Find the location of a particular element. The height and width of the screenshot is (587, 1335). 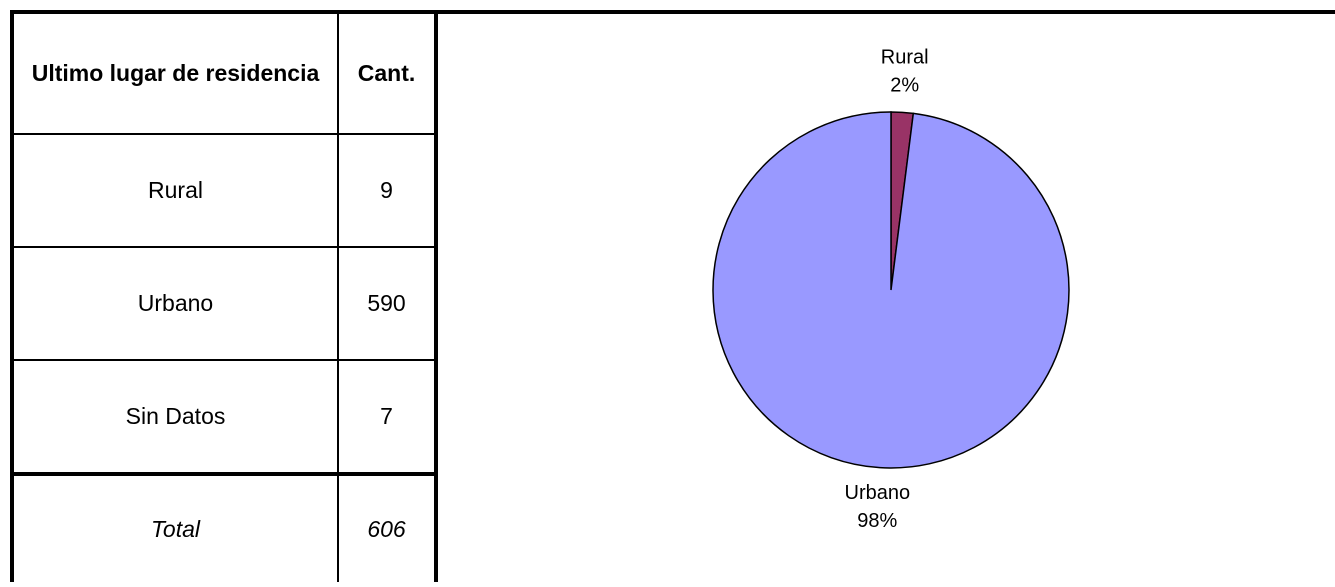

header-cell: Ultimo lugar de residencia is located at coordinates (174, 72).